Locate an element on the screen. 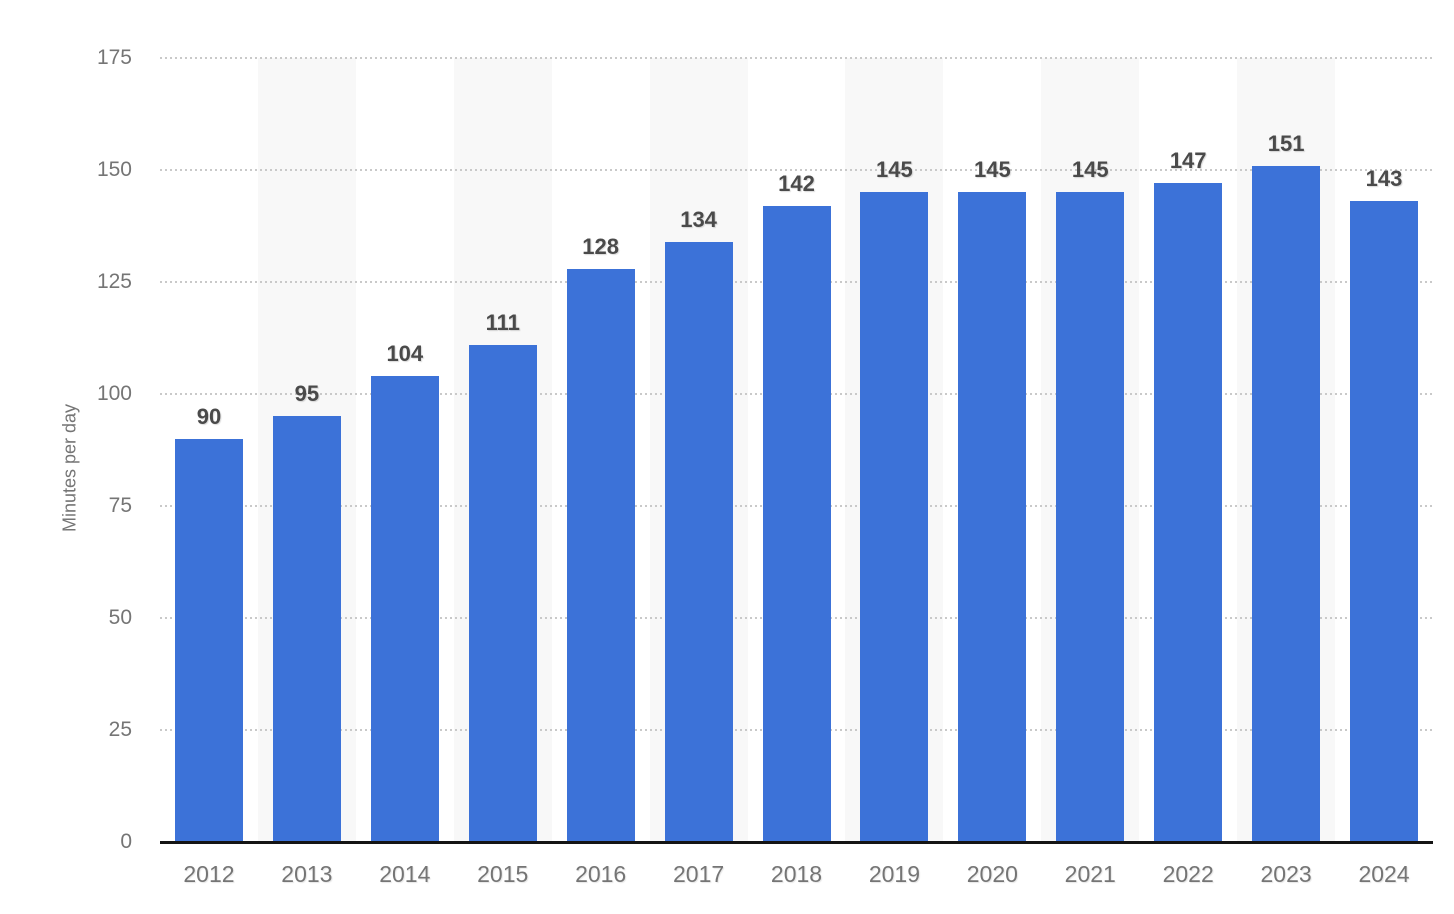 The image size is (1454, 914). x-tick-label-2015: 2015 is located at coordinates (503, 874).